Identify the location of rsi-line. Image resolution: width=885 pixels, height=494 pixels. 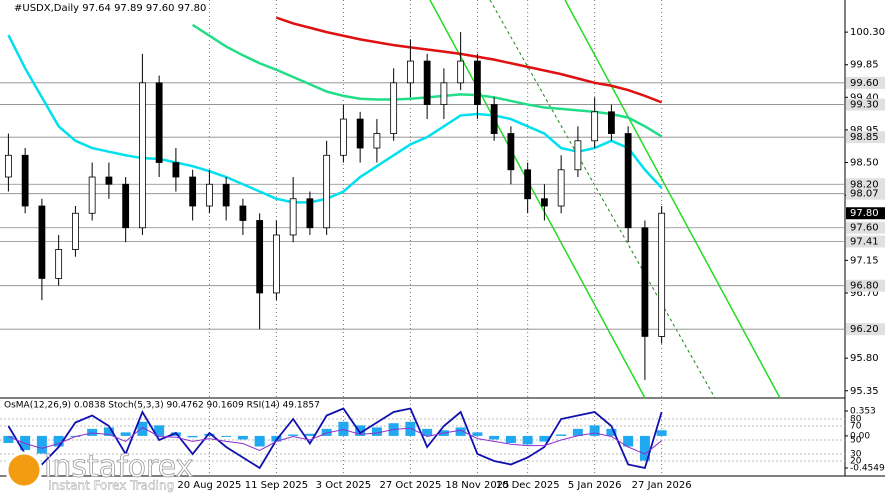
(335, 440).